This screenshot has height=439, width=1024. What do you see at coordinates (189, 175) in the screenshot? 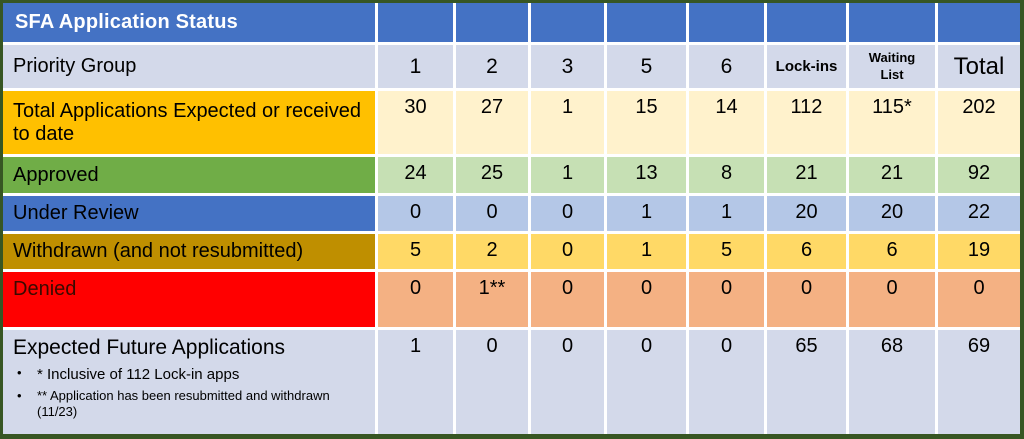
I see `row-label-approved: Approved` at bounding box center [189, 175].